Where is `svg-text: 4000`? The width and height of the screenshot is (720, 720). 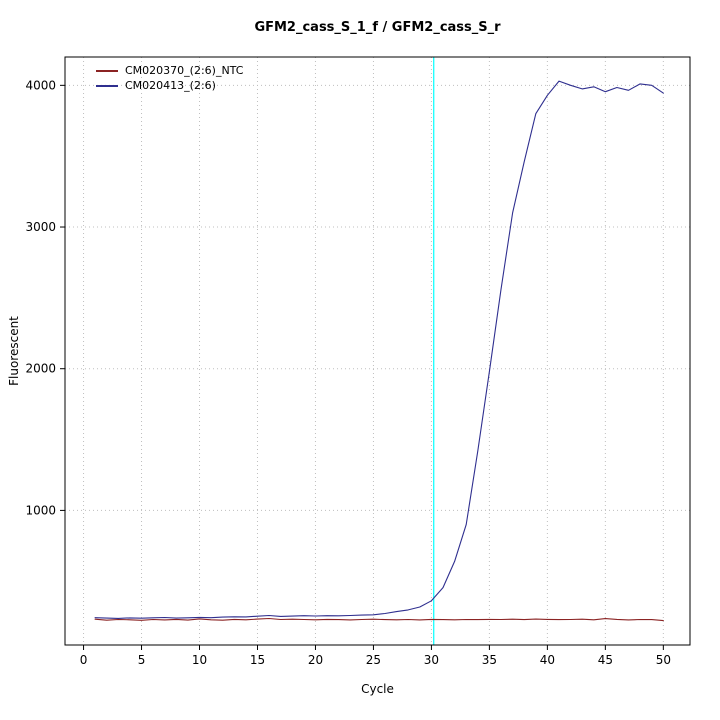 svg-text: 4000 is located at coordinates (40, 85).